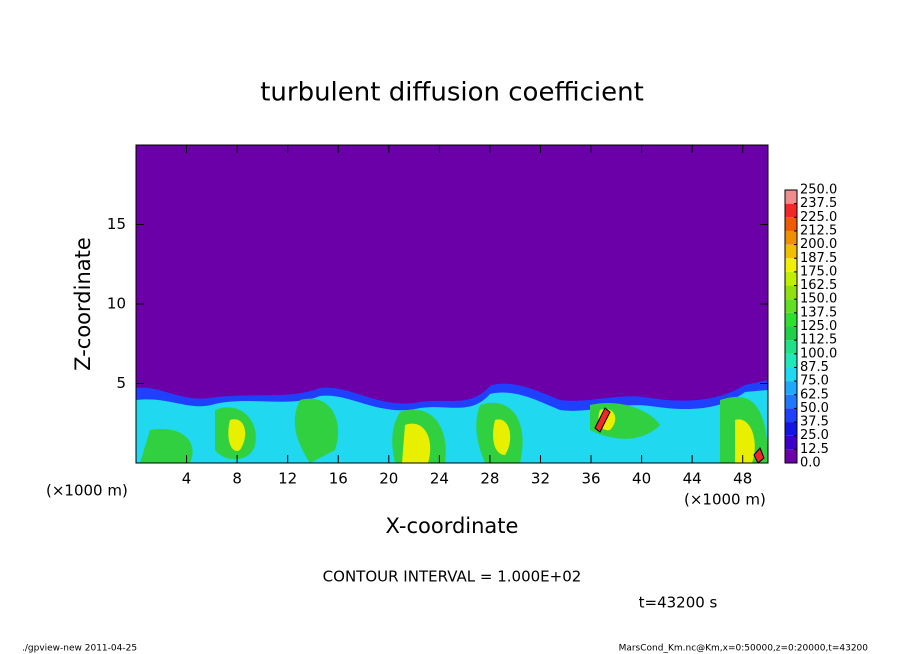 This screenshot has width=904, height=654. What do you see at coordinates (818, 217) in the screenshot?
I see `colorbar-label: 225.0` at bounding box center [818, 217].